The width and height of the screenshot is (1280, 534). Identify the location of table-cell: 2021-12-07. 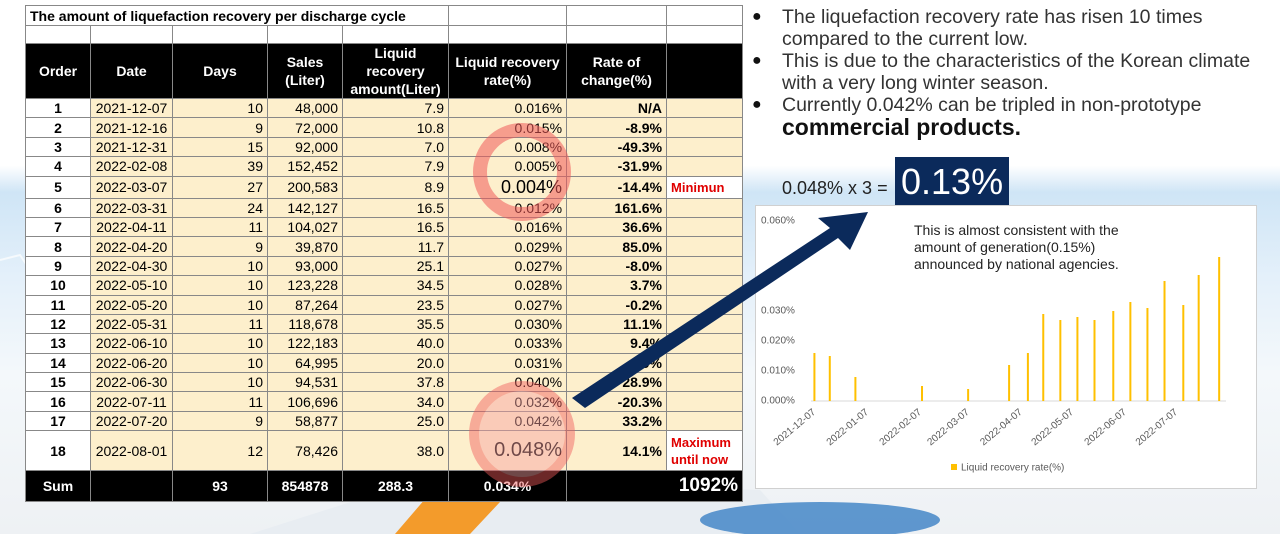
(131, 108).